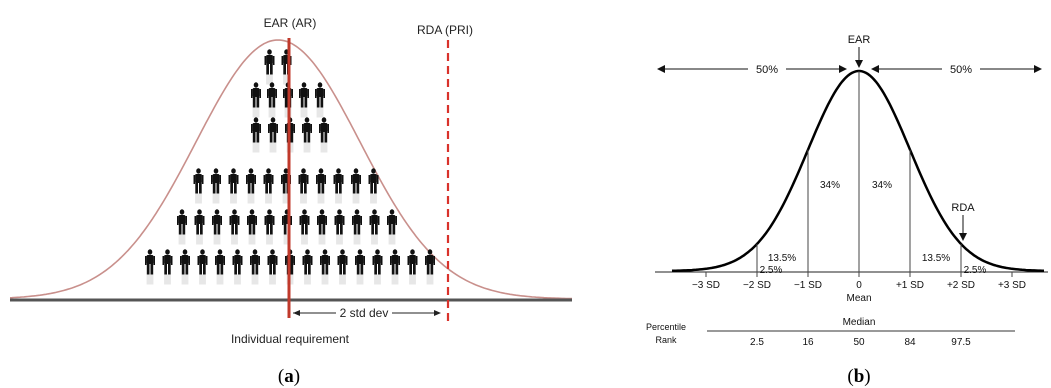 This screenshot has height=388, width=1051. What do you see at coordinates (910, 342) in the screenshot?
I see `percentile-value: 84` at bounding box center [910, 342].